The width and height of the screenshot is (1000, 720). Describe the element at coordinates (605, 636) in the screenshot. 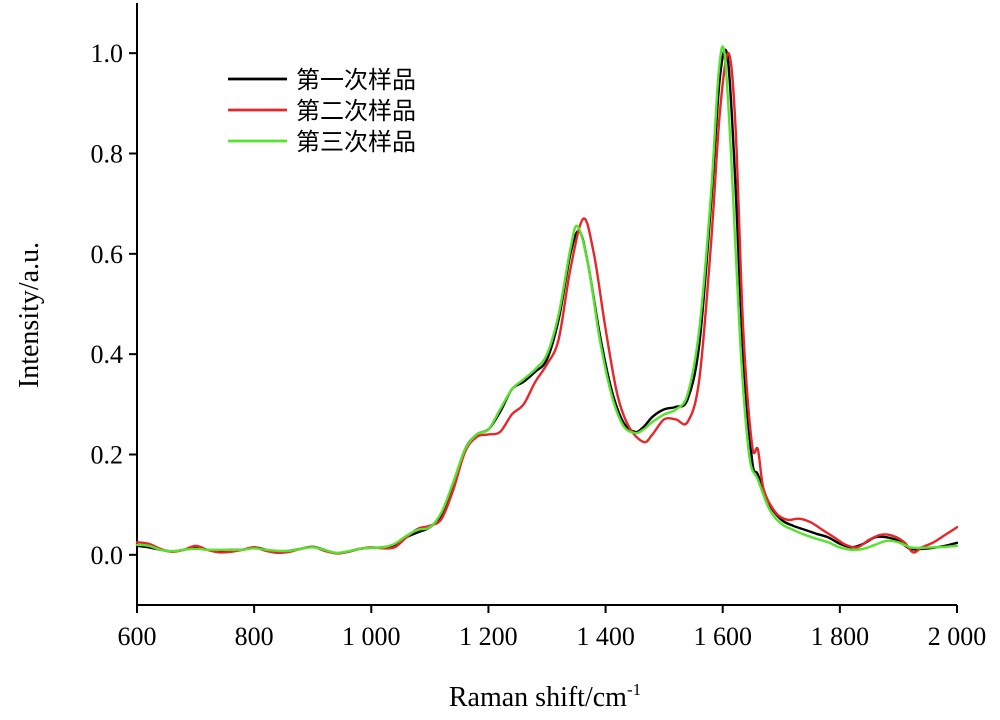

I see `x-tick-label: 1 400` at that location.